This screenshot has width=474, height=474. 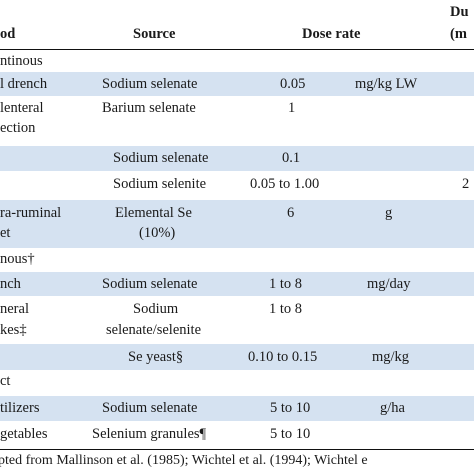 What do you see at coordinates (237, 184) in the screenshot?
I see `table-row: Sodium selenite 0.05 to 1.00 2` at bounding box center [237, 184].